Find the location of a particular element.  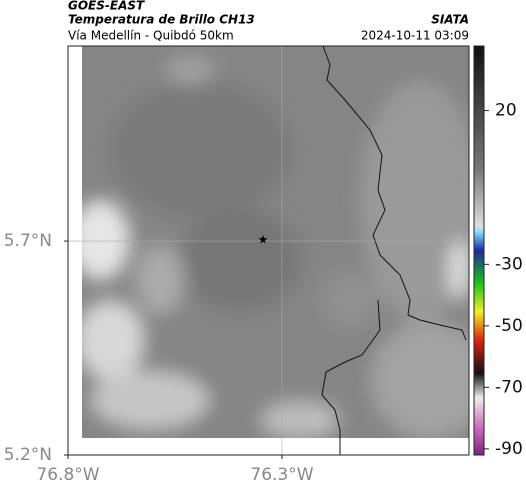

subtitle: Vía Medellín - Quibdó 50km is located at coordinates (151, 36).